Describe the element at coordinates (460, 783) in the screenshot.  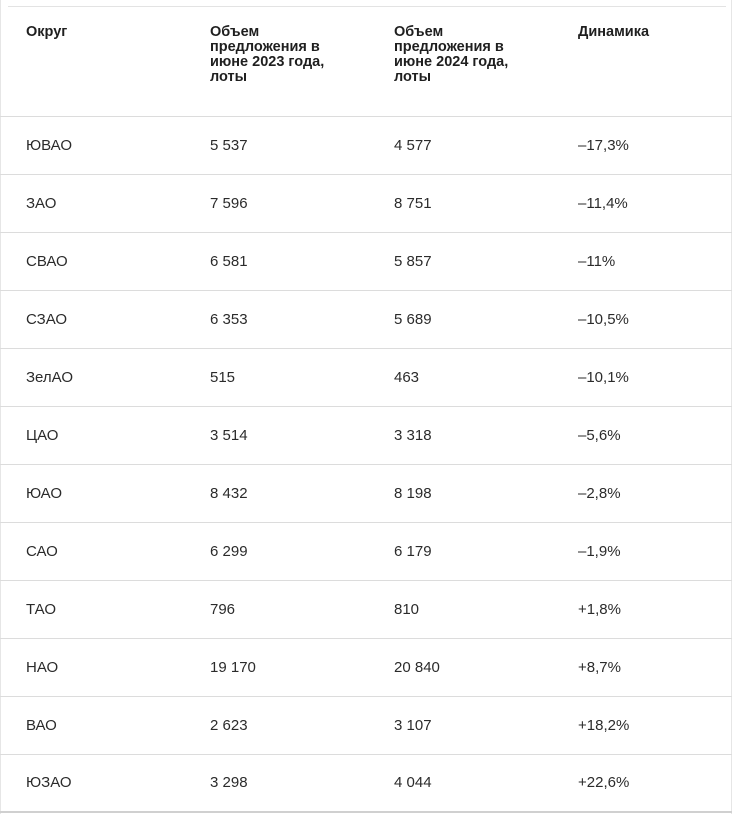
I see `cell-volume-2024: 4 044` at that location.